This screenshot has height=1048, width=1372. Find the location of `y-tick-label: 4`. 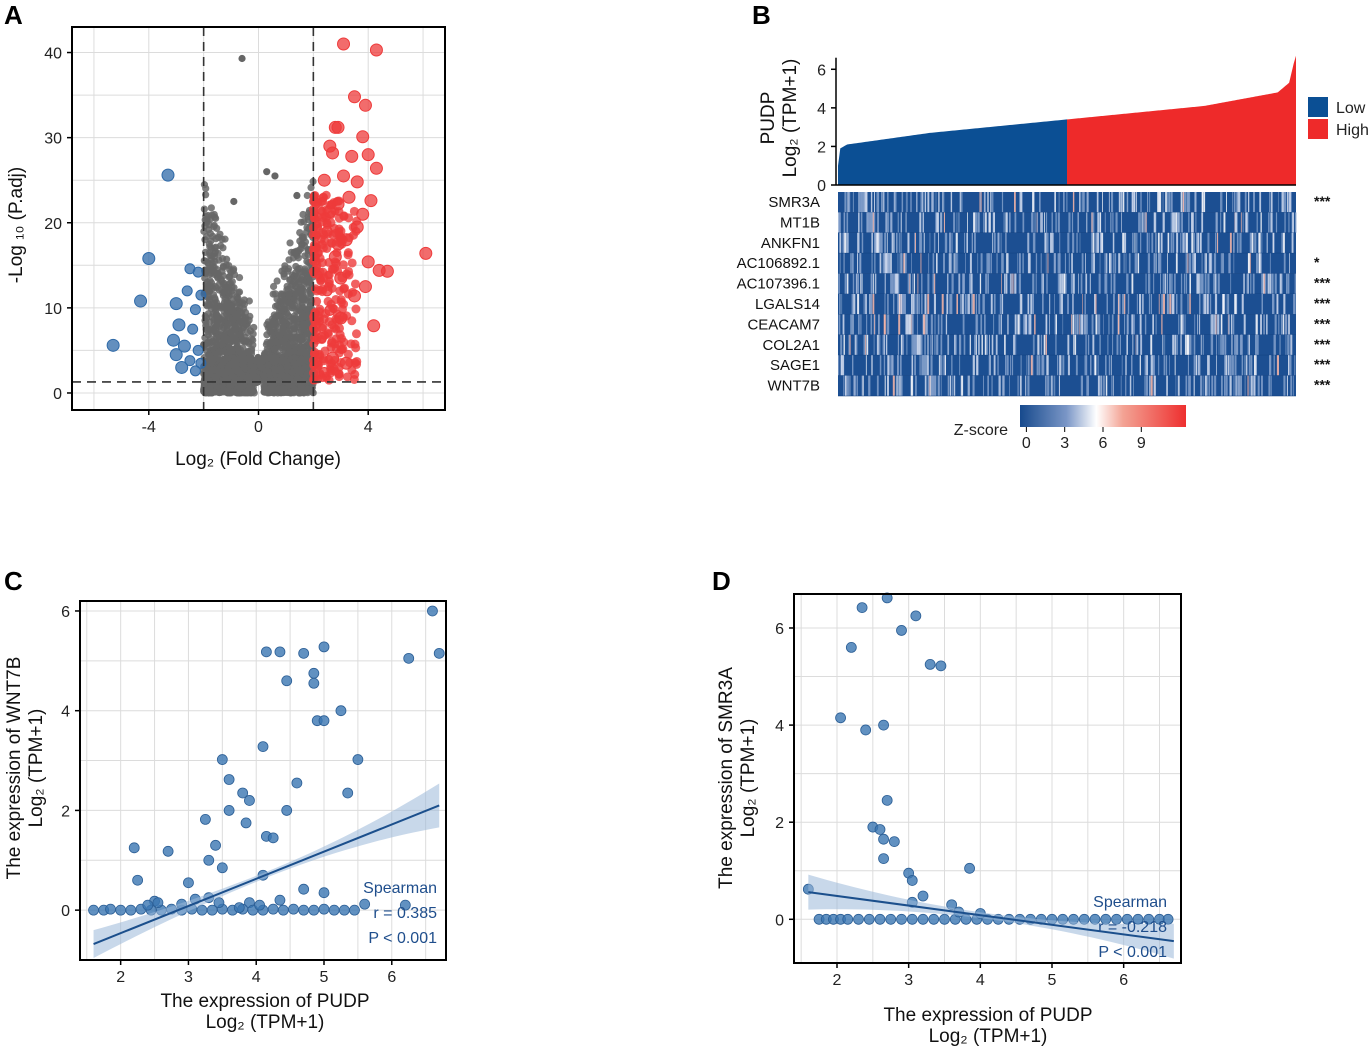

y-tick-label: 4 is located at coordinates (65, 712).